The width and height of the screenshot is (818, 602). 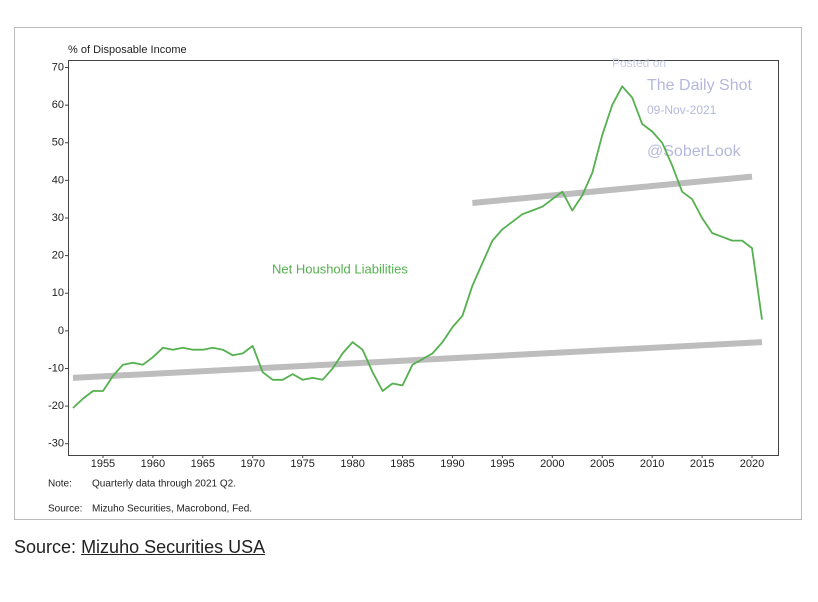 What do you see at coordinates (58, 256) in the screenshot?
I see `y-tick-label: 20` at bounding box center [58, 256].